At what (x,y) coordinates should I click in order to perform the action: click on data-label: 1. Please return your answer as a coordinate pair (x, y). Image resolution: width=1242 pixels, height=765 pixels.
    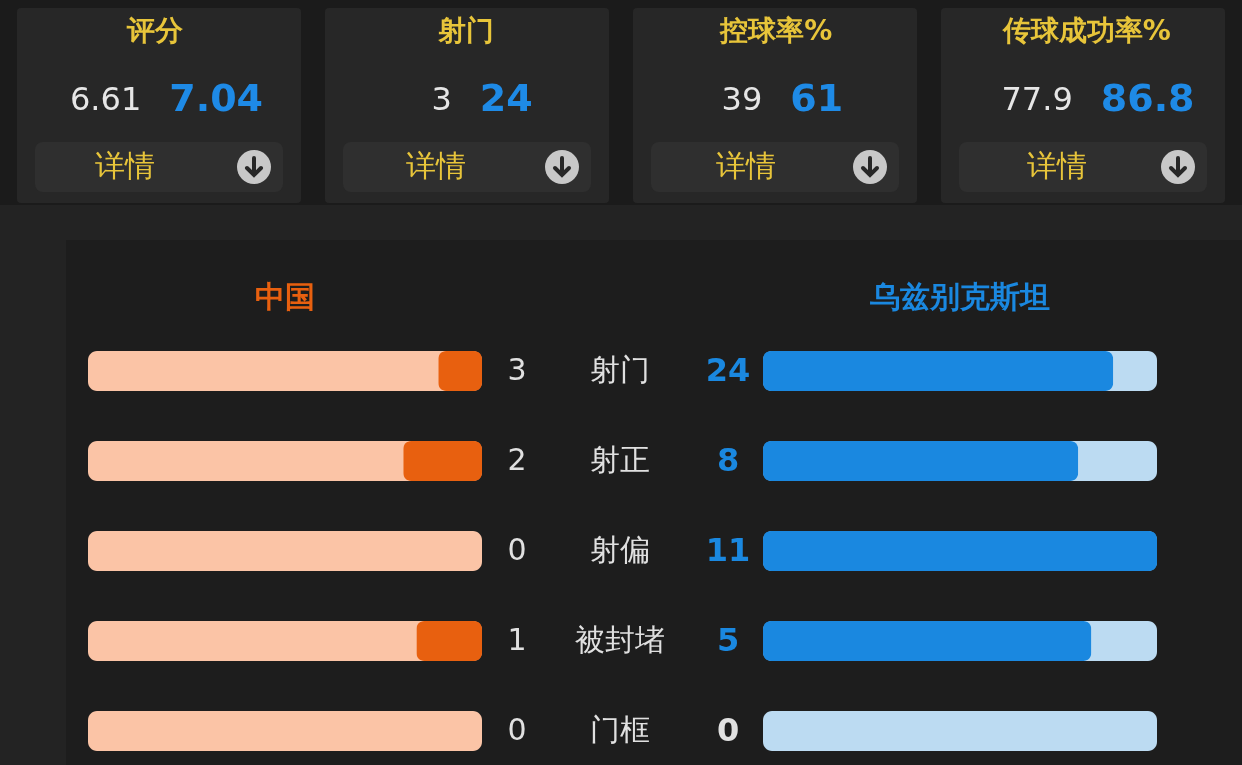
    Looking at the image, I should click on (517, 639).